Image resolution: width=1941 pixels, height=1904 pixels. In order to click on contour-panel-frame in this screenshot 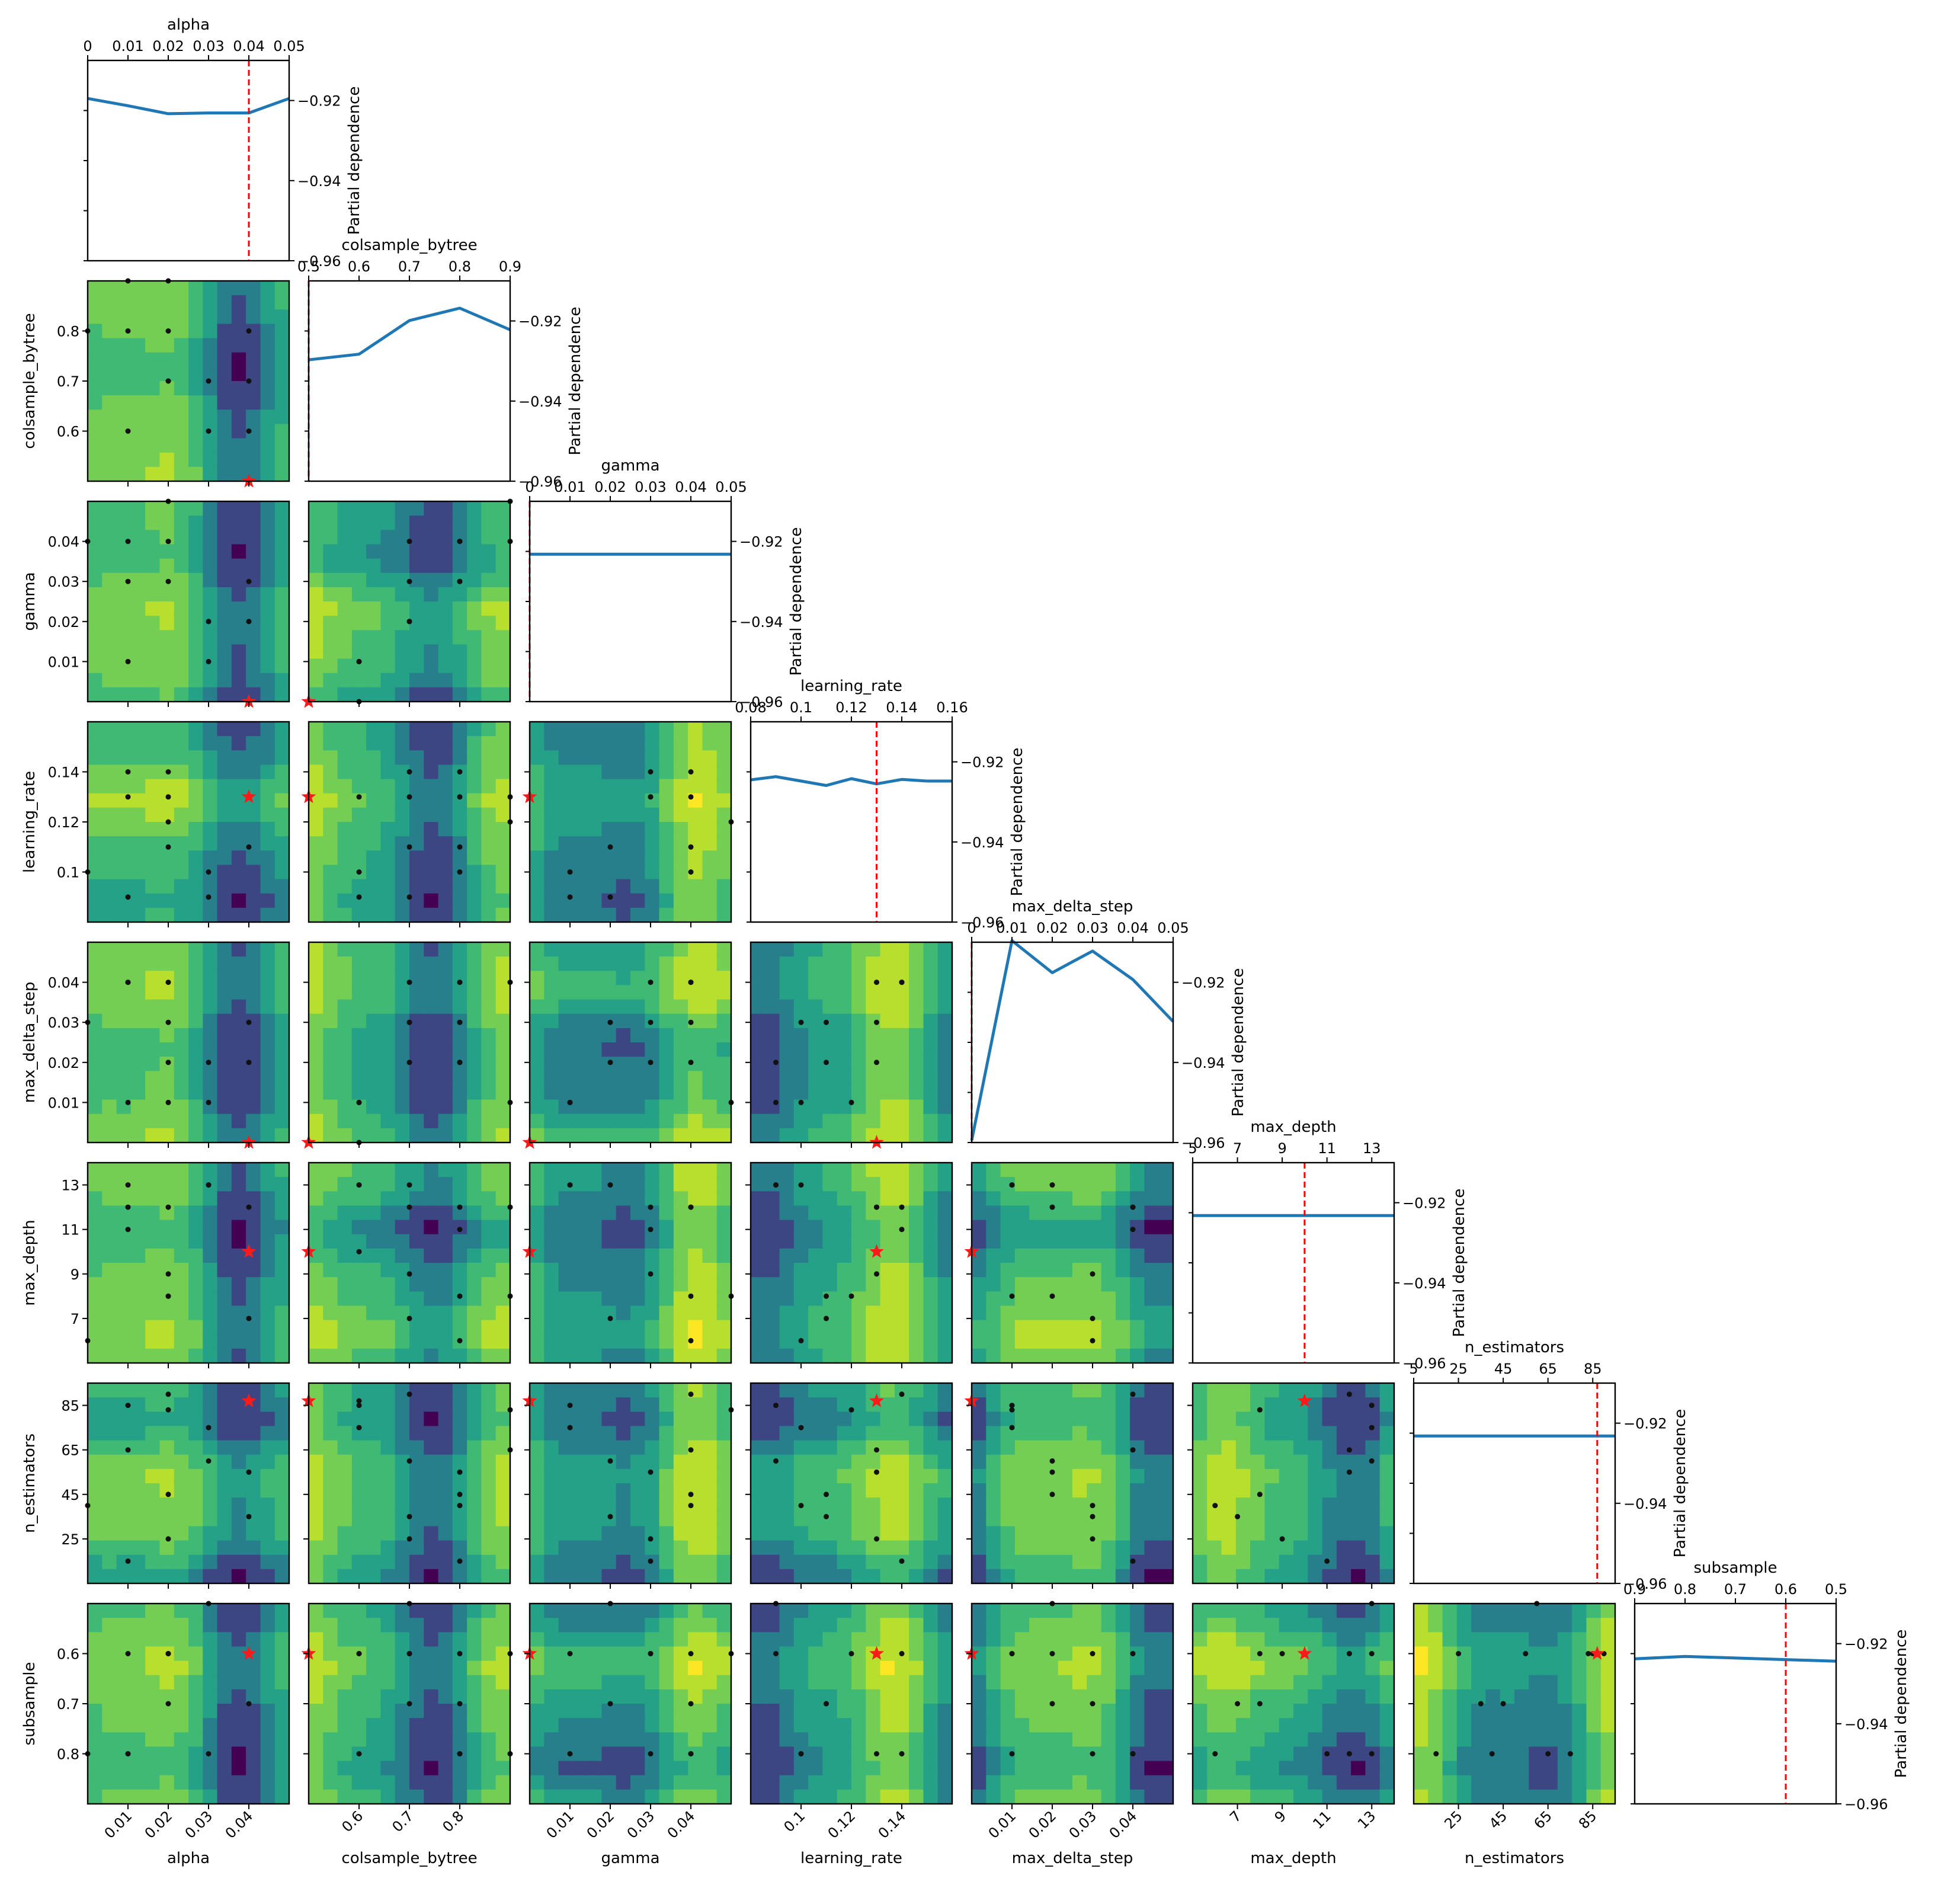, I will do `click(188, 1042)`.